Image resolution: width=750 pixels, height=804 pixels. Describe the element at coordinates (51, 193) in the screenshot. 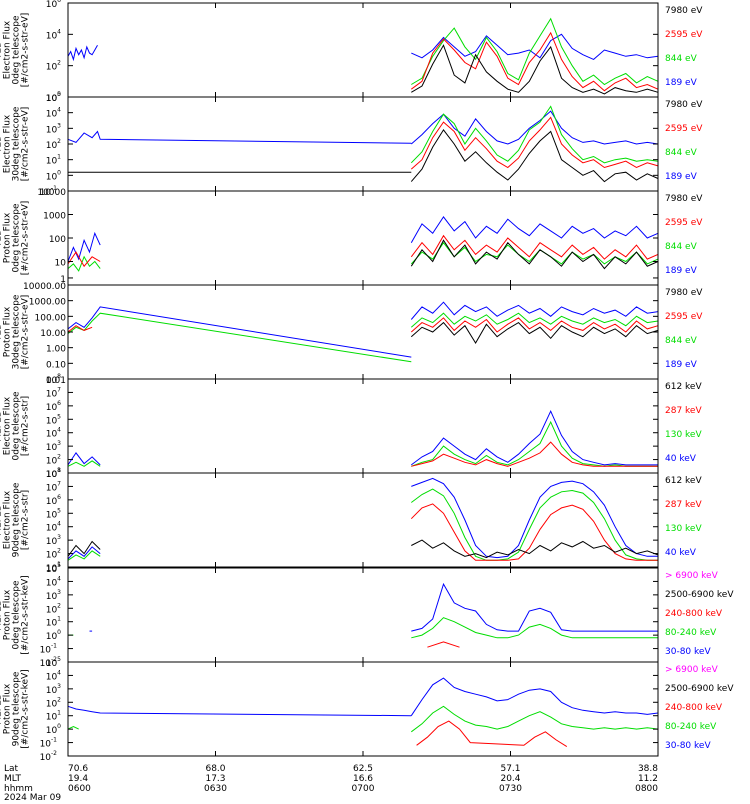

I see `y-tick-label: 10000` at that location.